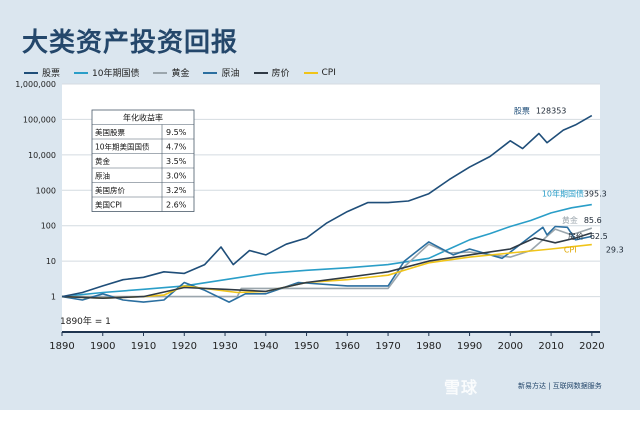 The height and width of the screenshot is (426, 640). Describe the element at coordinates (469, 346) in the screenshot. I see `x-tick-label: 1990` at that location.